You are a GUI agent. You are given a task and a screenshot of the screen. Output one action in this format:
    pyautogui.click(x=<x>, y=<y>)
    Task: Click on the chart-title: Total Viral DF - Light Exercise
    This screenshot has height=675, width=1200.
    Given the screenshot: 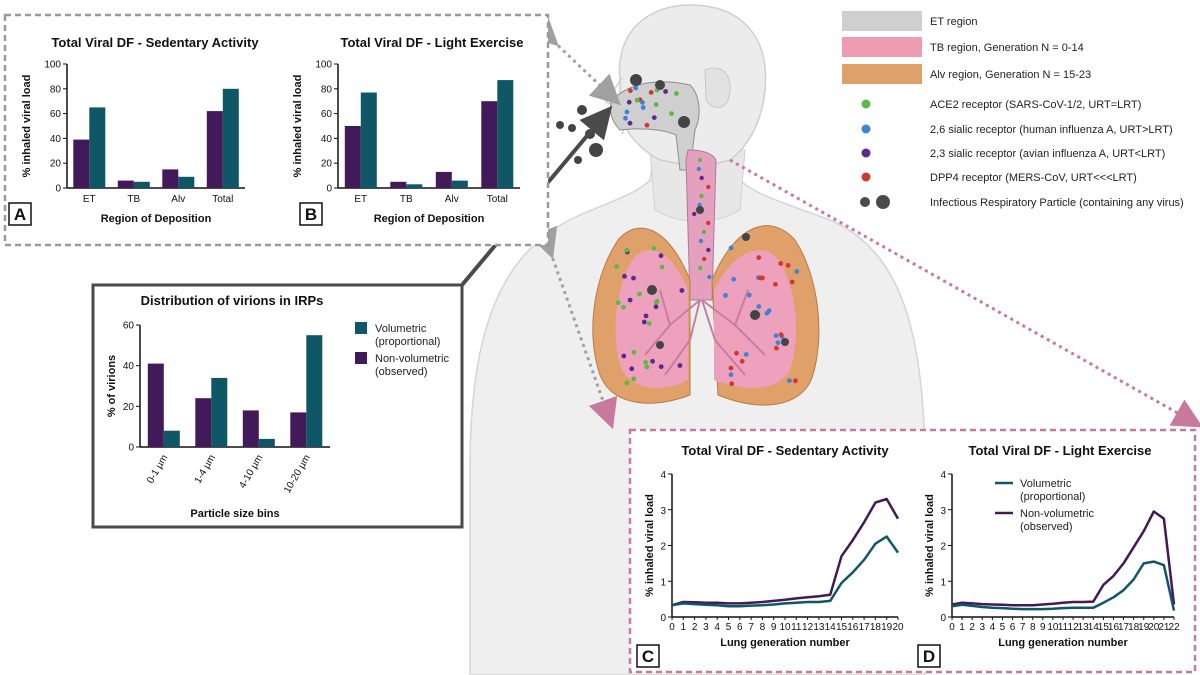 What is the action you would take?
    pyautogui.click(x=1059, y=450)
    